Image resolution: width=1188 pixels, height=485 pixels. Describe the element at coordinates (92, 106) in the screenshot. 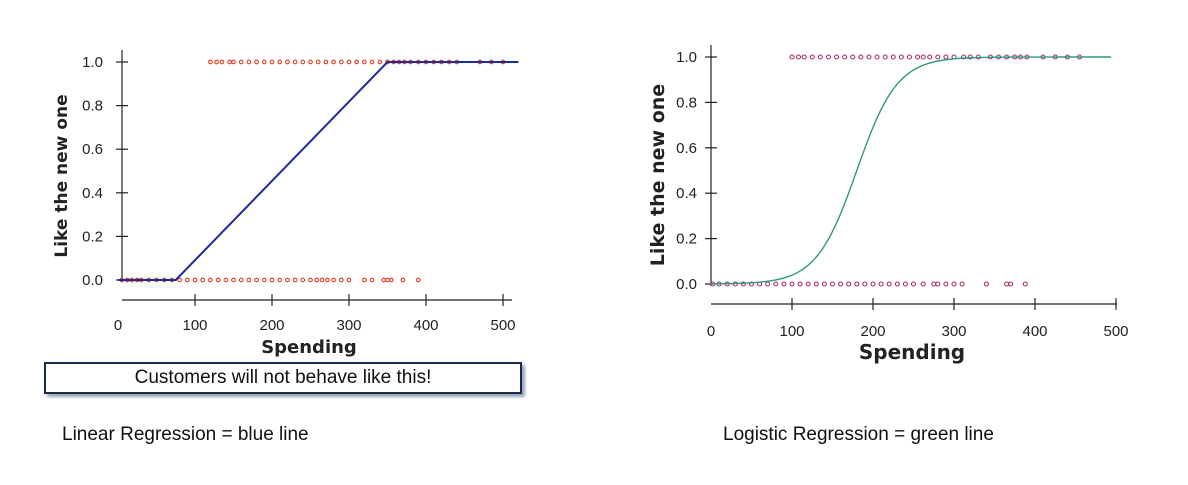

I see `left-y-tick-label: 0.8` at that location.